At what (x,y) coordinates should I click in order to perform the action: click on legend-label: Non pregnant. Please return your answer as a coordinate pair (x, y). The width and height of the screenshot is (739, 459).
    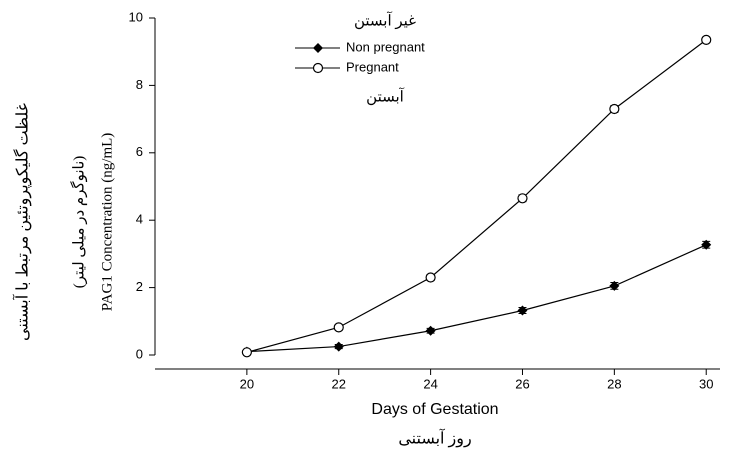
    Looking at the image, I should click on (385, 46).